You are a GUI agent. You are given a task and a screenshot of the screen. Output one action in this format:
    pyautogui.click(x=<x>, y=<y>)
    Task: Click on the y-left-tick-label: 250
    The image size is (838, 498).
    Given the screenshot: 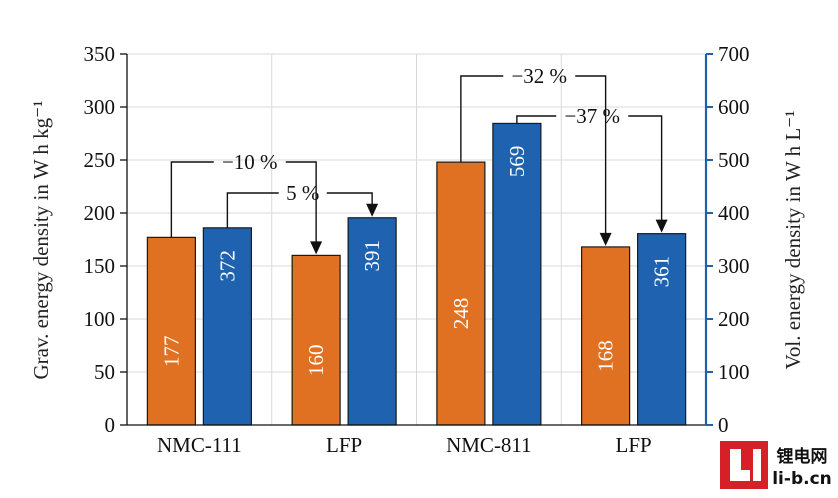 What is the action you would take?
    pyautogui.click(x=100, y=160)
    